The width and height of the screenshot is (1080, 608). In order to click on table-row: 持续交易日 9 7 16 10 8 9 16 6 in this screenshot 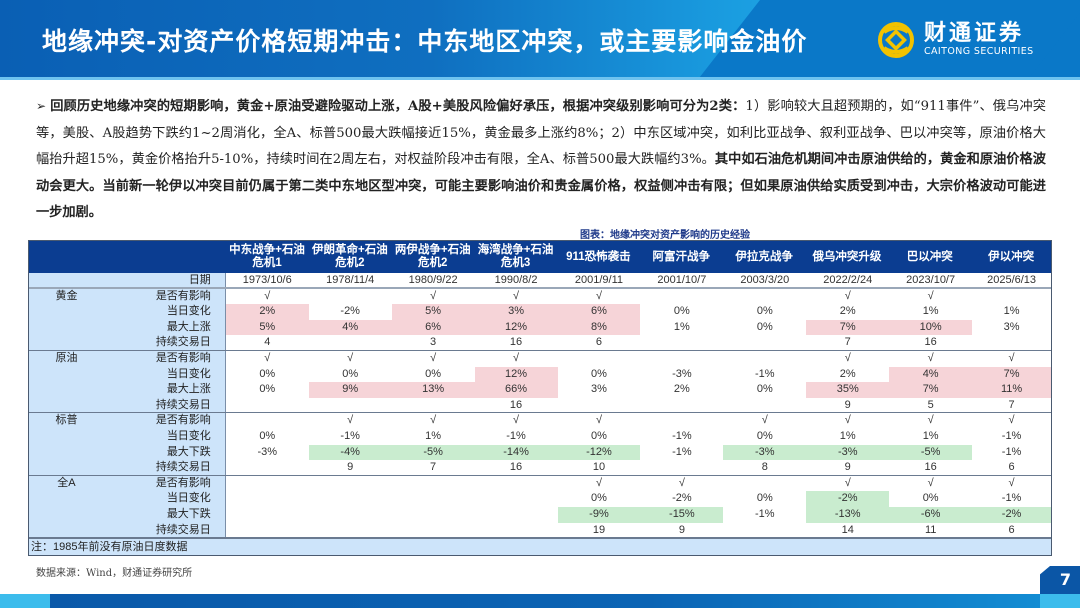, I will do `click(540, 468)`.